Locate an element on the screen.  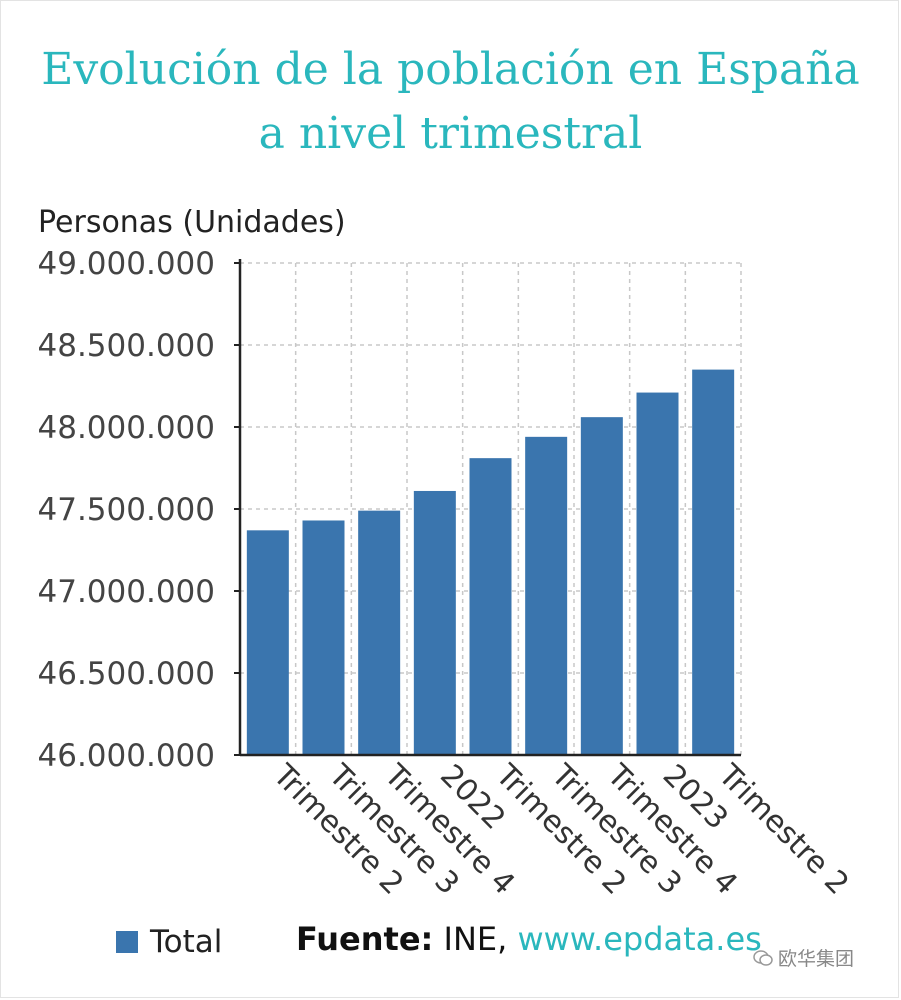
source-text: Fuente: INE, www.epdata.es is located at coordinates (529, 939).